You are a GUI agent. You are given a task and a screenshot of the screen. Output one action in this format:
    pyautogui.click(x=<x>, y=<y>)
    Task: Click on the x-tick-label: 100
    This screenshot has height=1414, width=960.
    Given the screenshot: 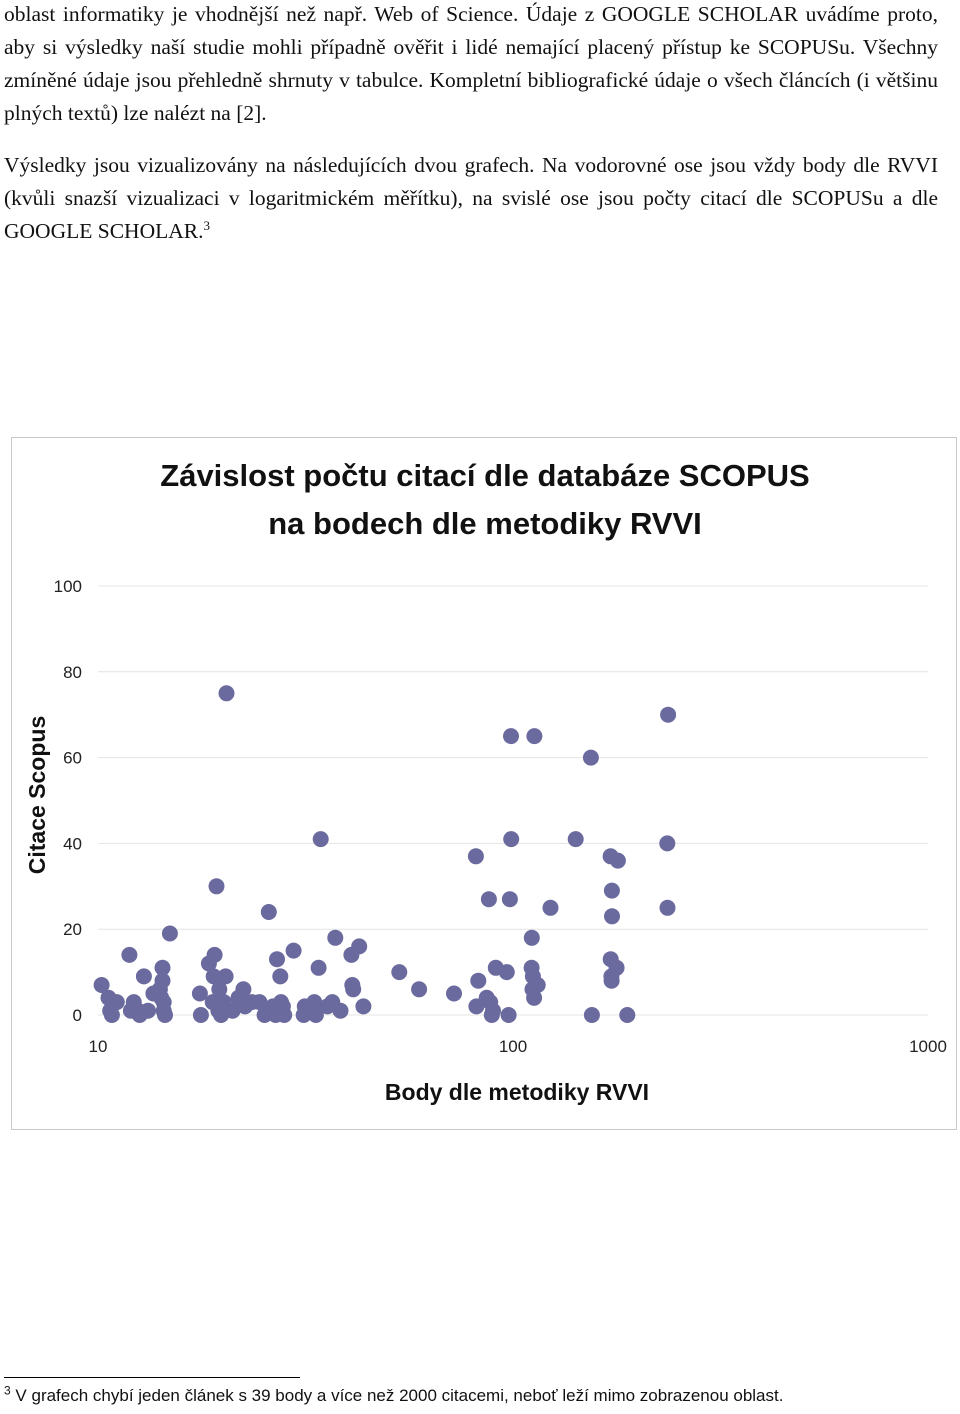 What is the action you would take?
    pyautogui.click(x=513, y=1046)
    